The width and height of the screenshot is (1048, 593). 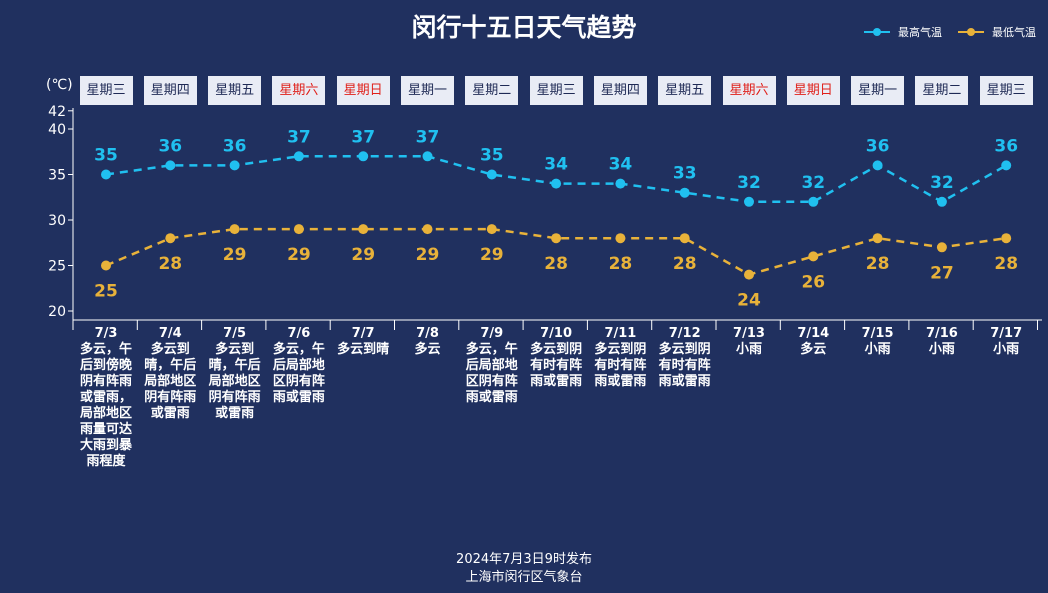 What do you see at coordinates (106, 292) in the screenshot?
I see `data-label-low-7/3: 25` at bounding box center [106, 292].